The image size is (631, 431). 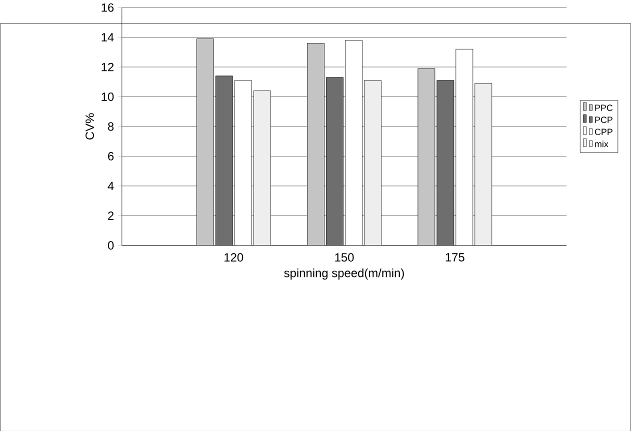 What do you see at coordinates (601, 143) in the screenshot?
I see `legend-label: mix` at bounding box center [601, 143].